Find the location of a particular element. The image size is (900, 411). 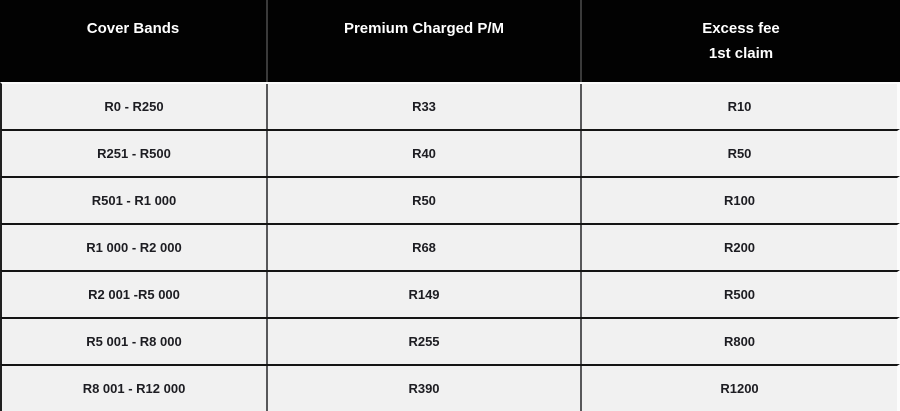

premium-cell: R33 is located at coordinates (423, 106).